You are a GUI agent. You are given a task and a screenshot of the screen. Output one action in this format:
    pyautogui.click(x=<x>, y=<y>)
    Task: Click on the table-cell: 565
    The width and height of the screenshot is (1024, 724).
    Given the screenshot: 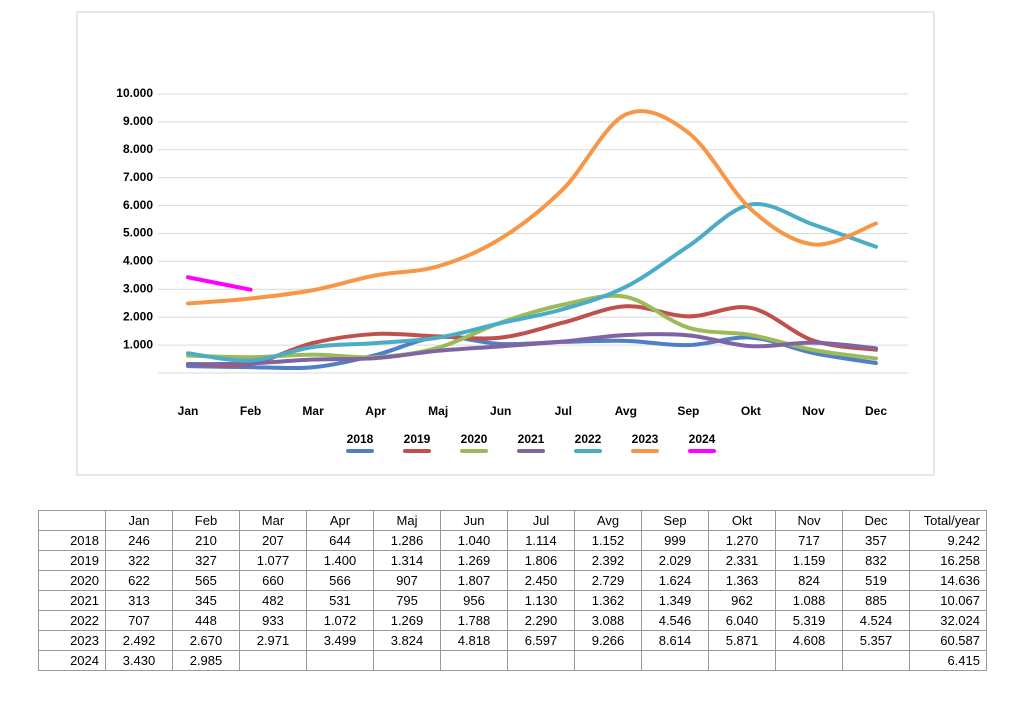 What is the action you would take?
    pyautogui.click(x=206, y=580)
    